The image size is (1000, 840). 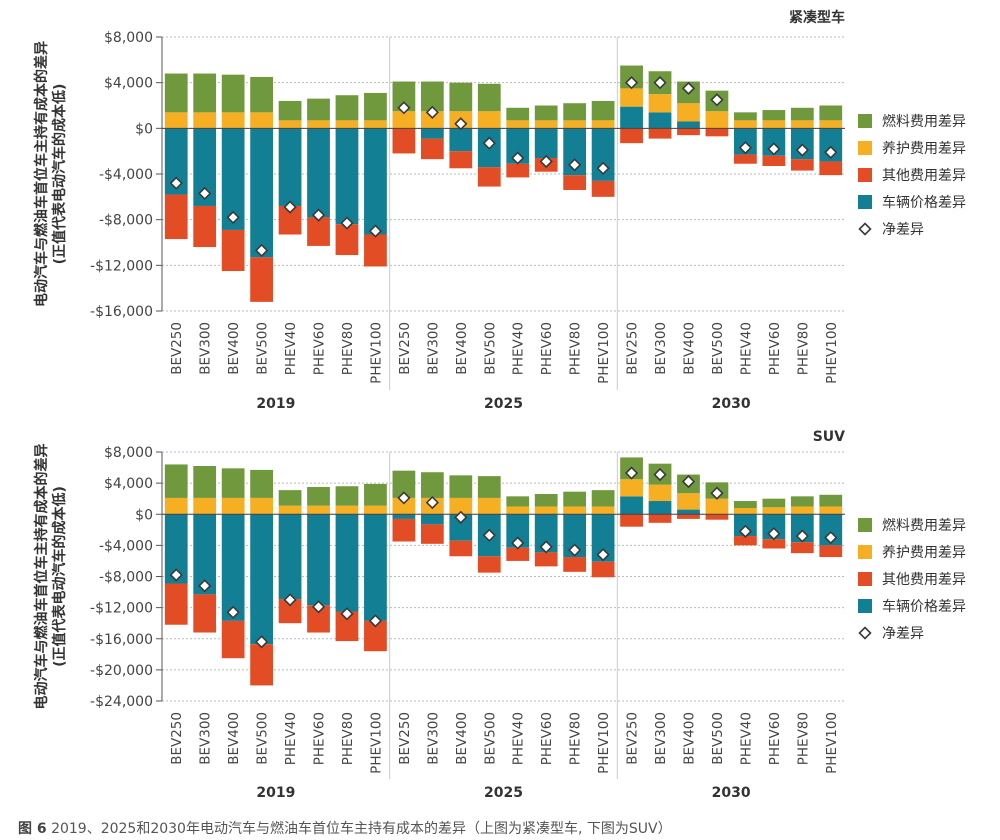 What do you see at coordinates (32, 829) in the screenshot?
I see `figure-number: 图 6` at bounding box center [32, 829].